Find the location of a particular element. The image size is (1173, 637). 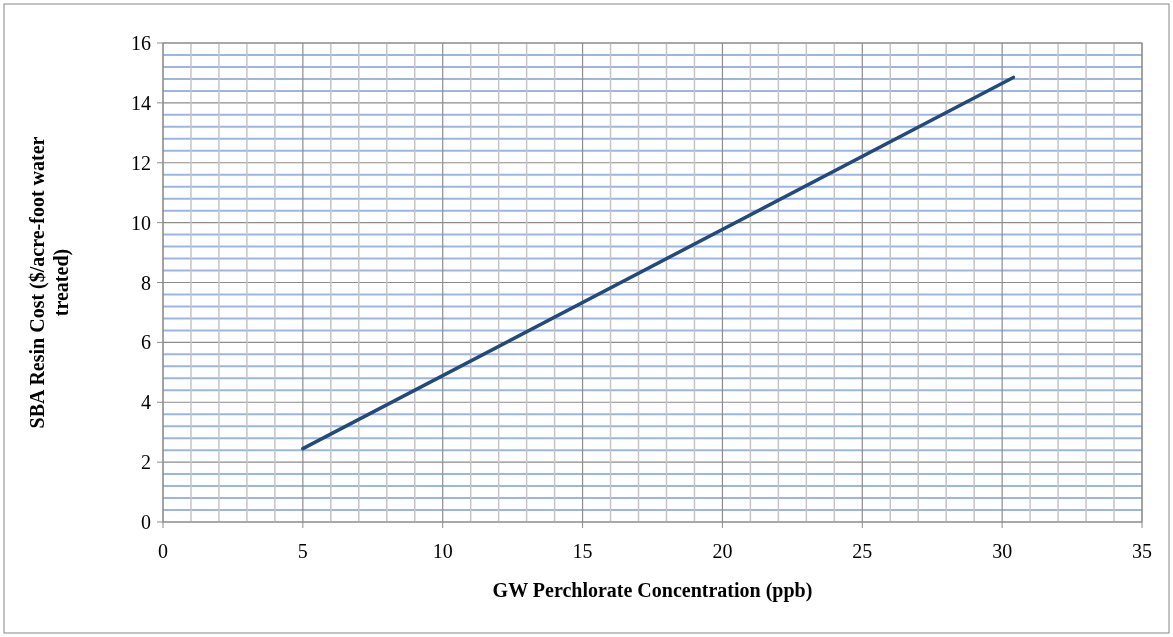

x-tick-label: 20 is located at coordinates (722, 551).